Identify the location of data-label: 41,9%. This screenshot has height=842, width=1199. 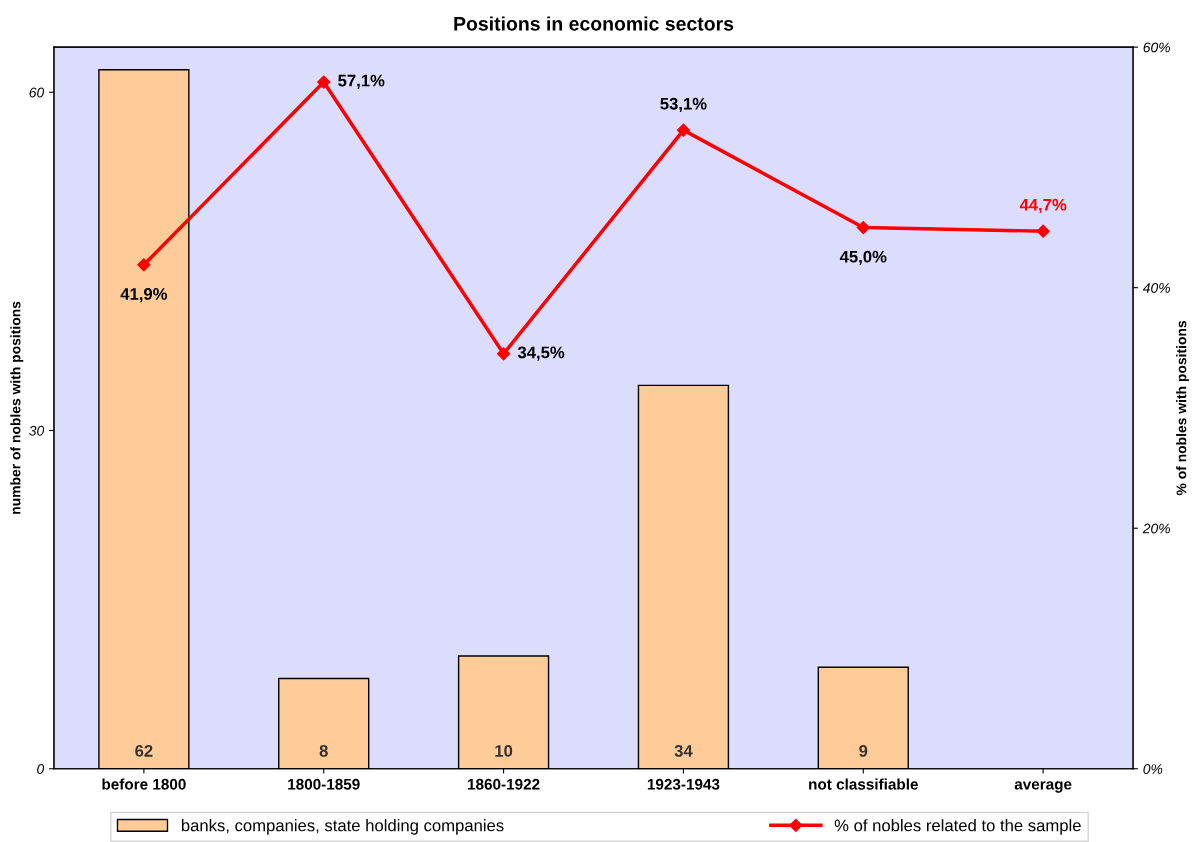
(144, 295).